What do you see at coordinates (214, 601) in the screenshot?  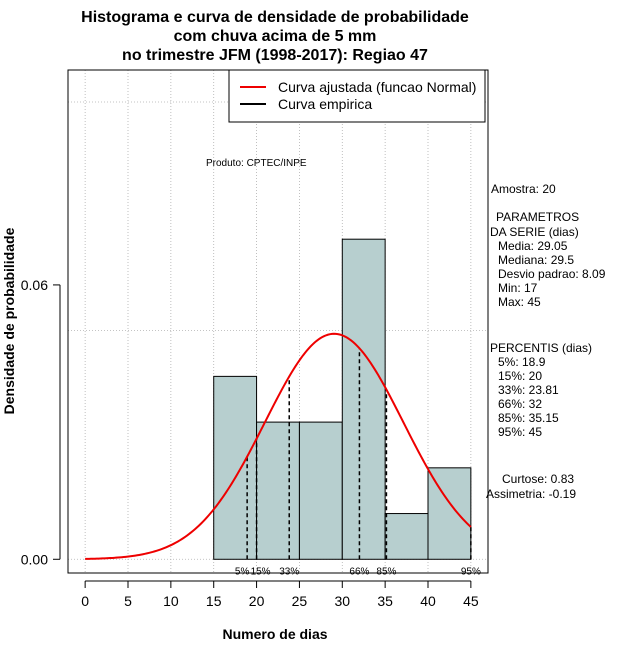 I see `x-tick-label: 15` at bounding box center [214, 601].